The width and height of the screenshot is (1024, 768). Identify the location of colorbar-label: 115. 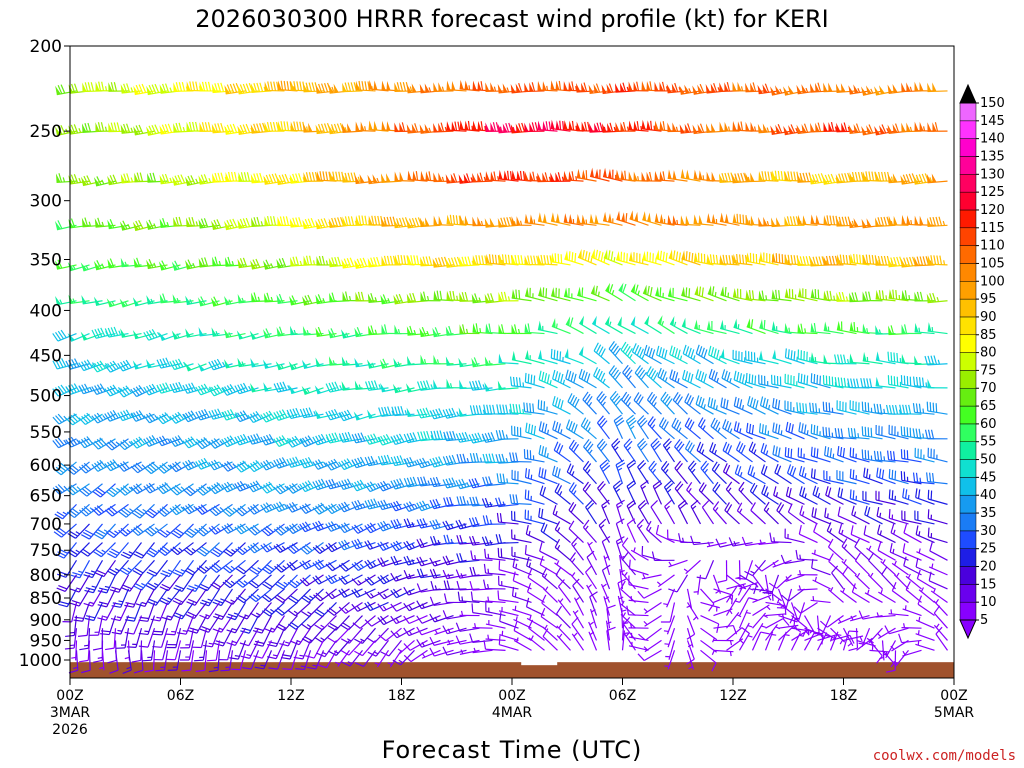
(992, 228).